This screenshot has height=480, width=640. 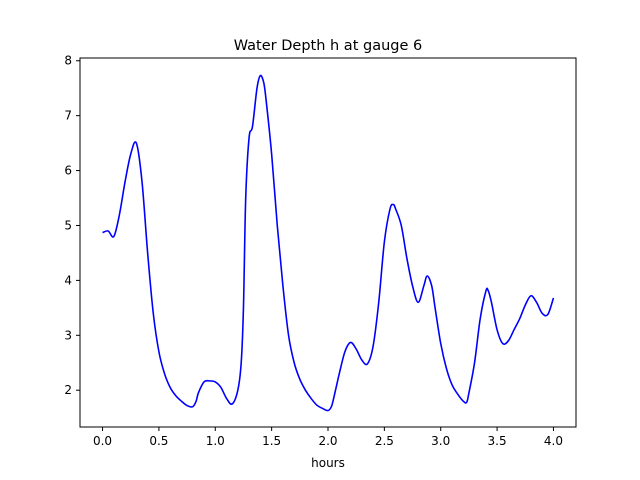 What do you see at coordinates (497, 441) in the screenshot?
I see `x-tick-label: 3.5` at bounding box center [497, 441].